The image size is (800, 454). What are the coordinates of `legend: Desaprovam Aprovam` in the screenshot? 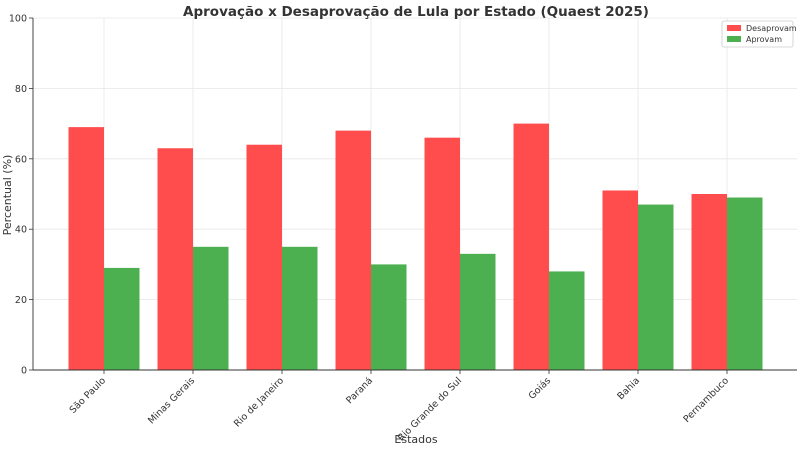 It's located at (759, 34).